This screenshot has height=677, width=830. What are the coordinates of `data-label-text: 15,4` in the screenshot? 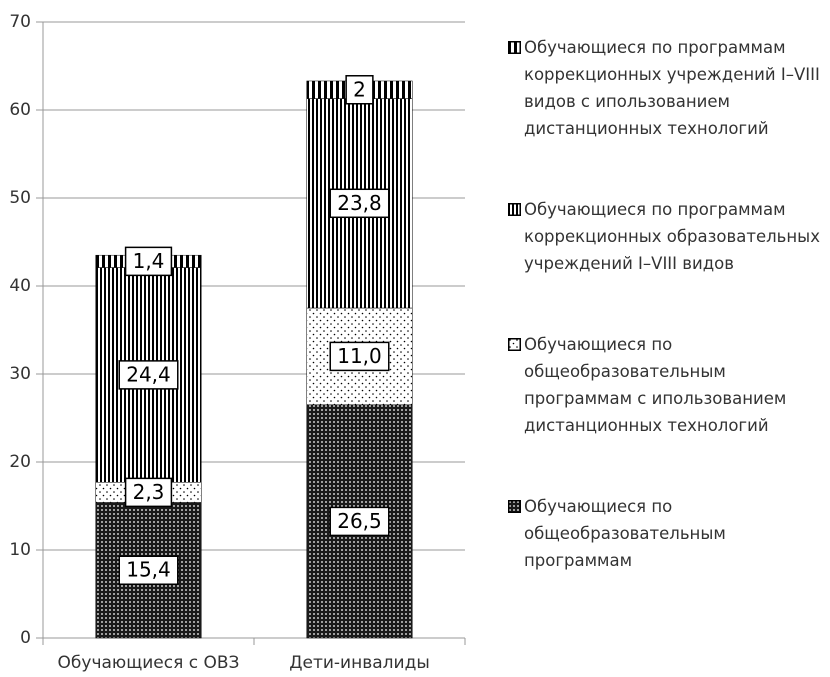 It's located at (148, 570).